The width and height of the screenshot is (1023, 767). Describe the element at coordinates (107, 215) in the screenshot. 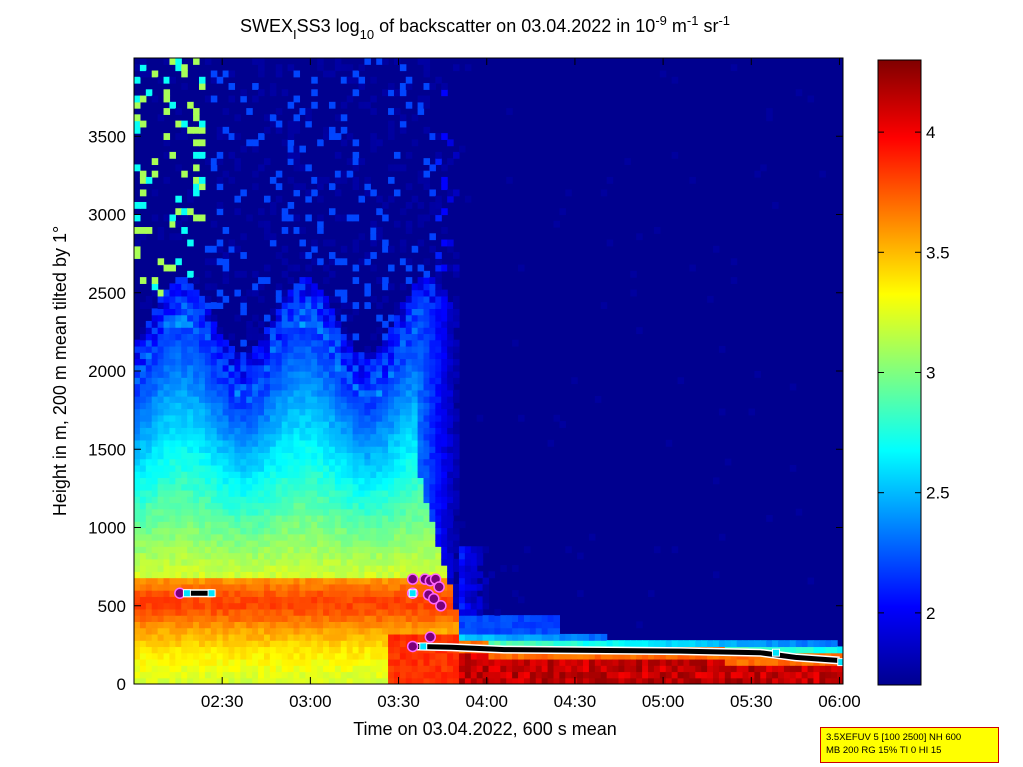

I see `y-tick-label: 3000` at that location.